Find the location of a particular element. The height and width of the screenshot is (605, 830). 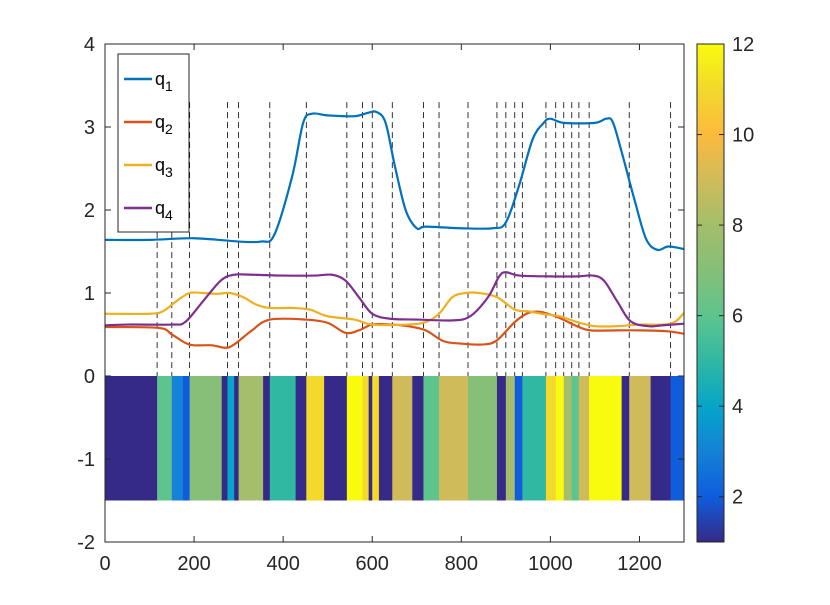

colorbar: 2 4 6 8 10 12 is located at coordinates (725, 288).